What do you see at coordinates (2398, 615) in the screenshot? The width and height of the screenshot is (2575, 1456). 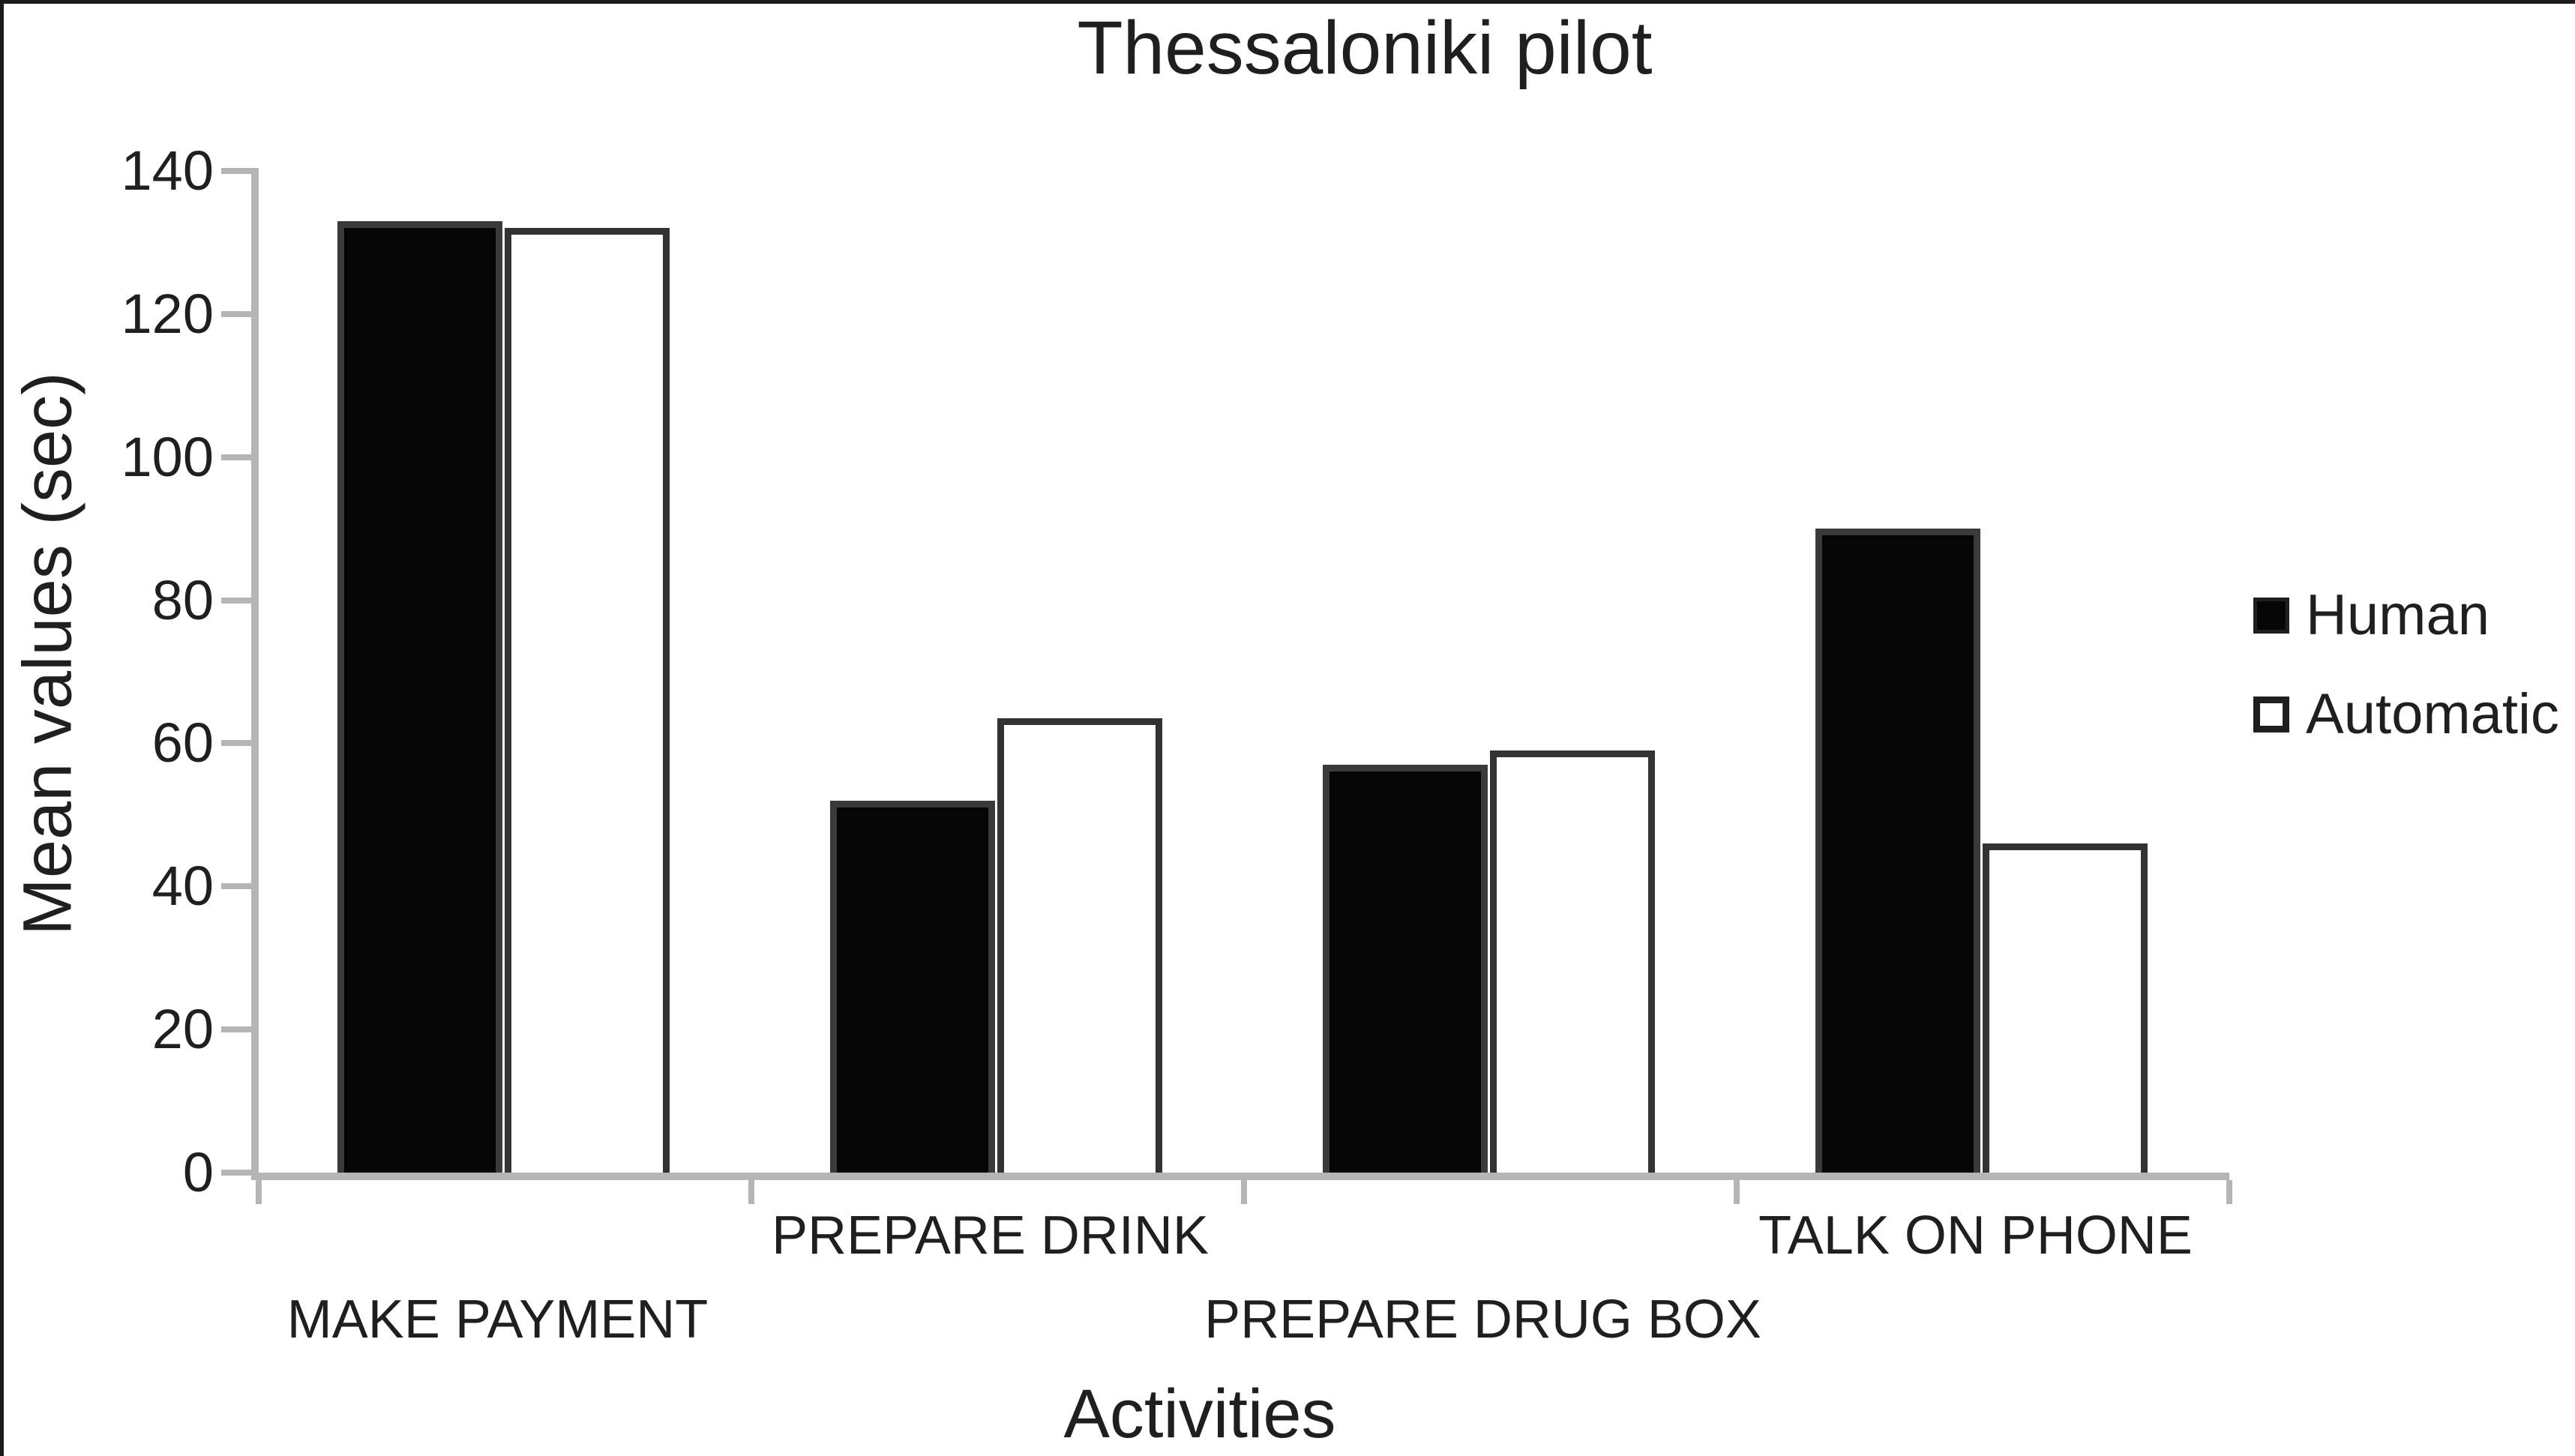 I see `legend-label-human: Human` at bounding box center [2398, 615].